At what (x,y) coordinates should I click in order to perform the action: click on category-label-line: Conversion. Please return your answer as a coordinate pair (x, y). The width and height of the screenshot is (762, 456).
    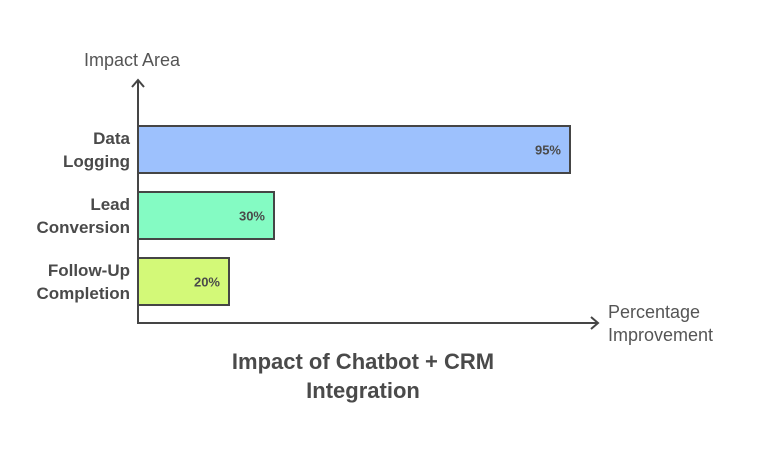
    Looking at the image, I should click on (83, 227).